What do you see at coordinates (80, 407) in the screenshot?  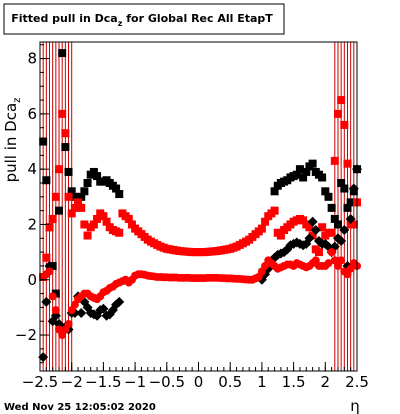 I see `footer-timestamp: Wed Nov 25 12:05:02 2020` at bounding box center [80, 407].